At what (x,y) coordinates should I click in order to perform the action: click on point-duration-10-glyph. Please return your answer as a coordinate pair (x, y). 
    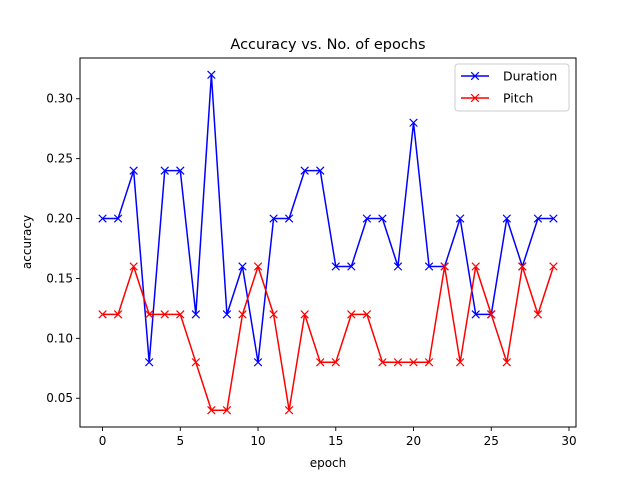
    Looking at the image, I should click on (258, 362).